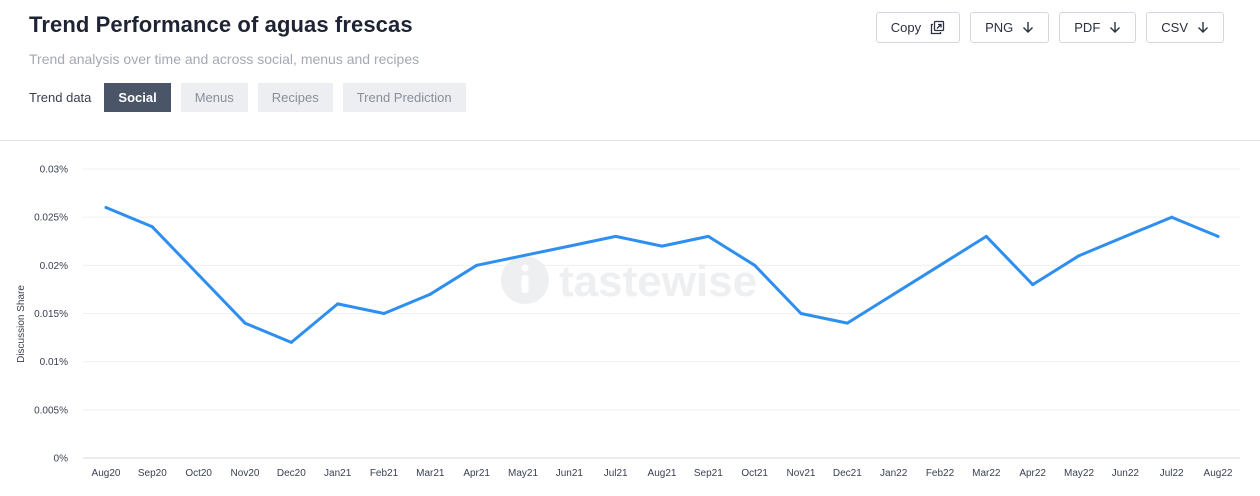 This screenshot has height=496, width=1260. What do you see at coordinates (940, 473) in the screenshot?
I see `x-tick-label: Feb22` at bounding box center [940, 473].